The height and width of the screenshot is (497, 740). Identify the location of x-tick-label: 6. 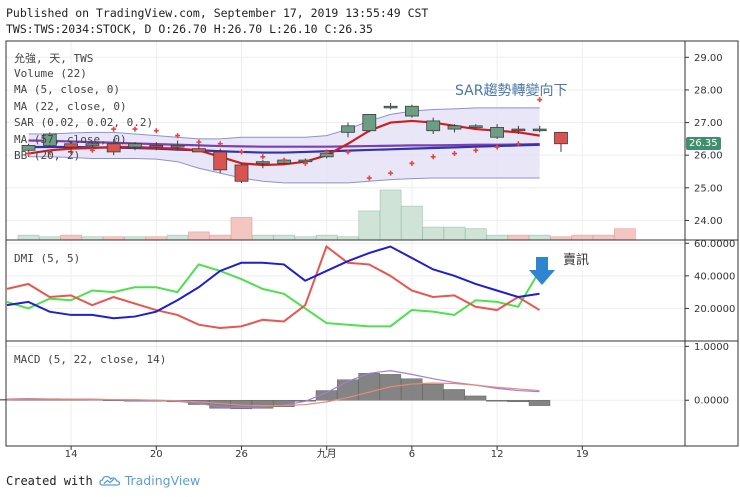
(412, 454).